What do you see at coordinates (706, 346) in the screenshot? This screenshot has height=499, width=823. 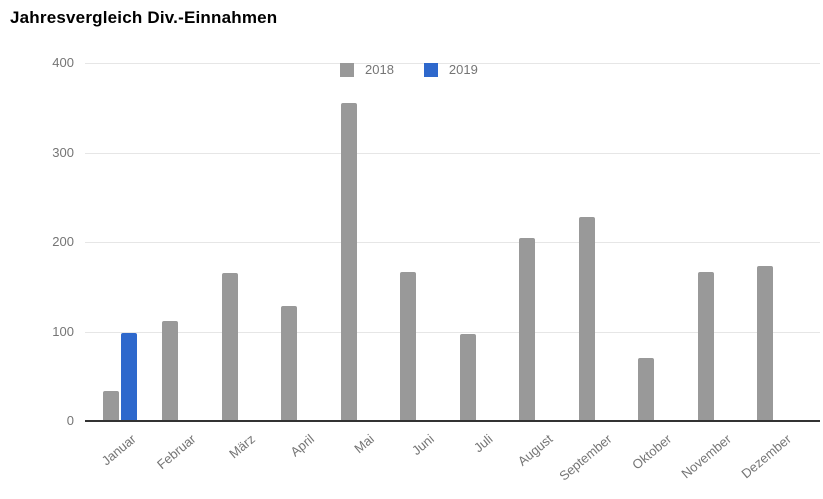 I see `bar-2018-november` at bounding box center [706, 346].